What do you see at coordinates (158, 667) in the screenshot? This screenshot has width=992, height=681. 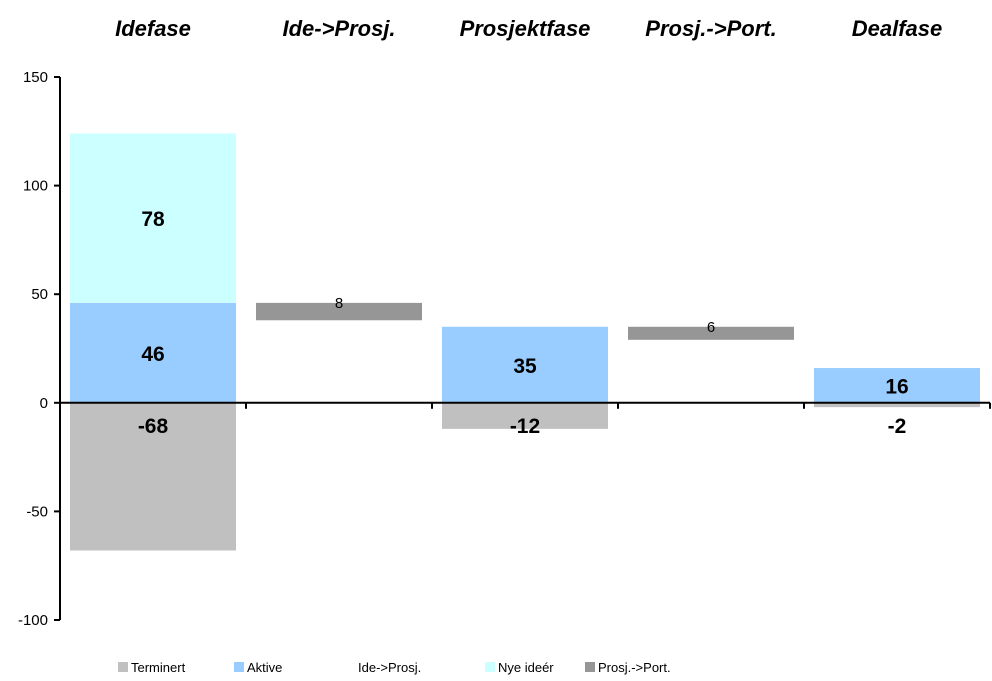 I see `legend-label-1: Terminert` at bounding box center [158, 667].